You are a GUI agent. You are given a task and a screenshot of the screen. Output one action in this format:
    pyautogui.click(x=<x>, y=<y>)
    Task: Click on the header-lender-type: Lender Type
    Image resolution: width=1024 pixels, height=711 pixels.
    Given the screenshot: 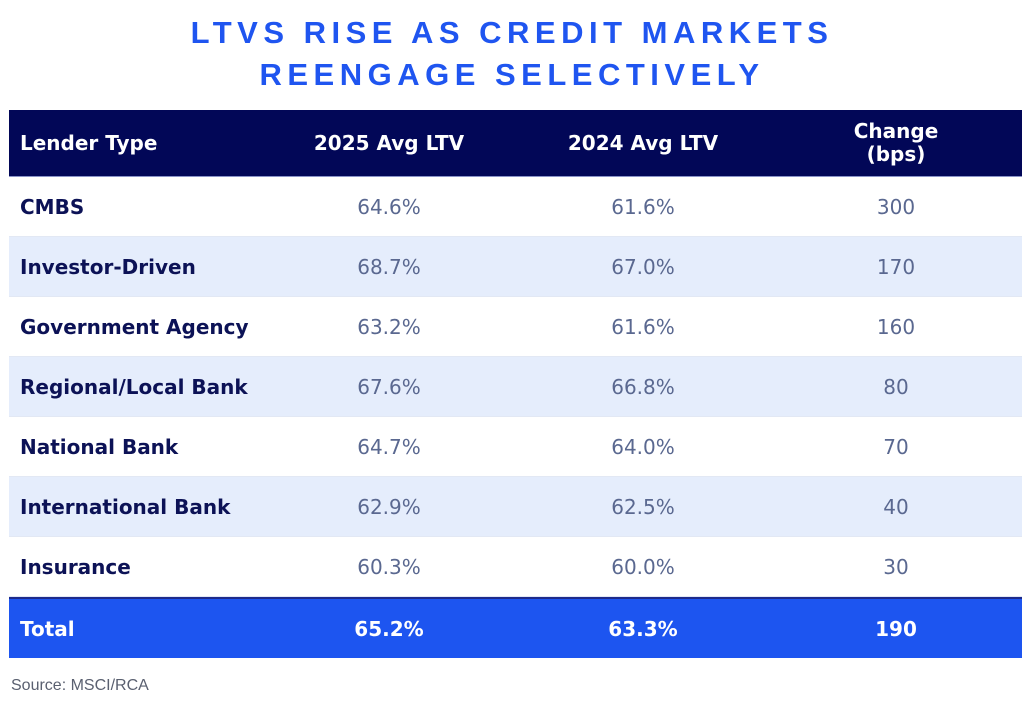 What is the action you would take?
    pyautogui.click(x=89, y=142)
    